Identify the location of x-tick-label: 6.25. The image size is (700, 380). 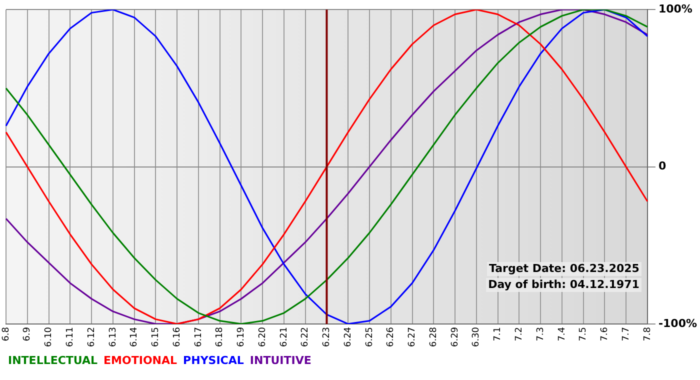
(369, 337).